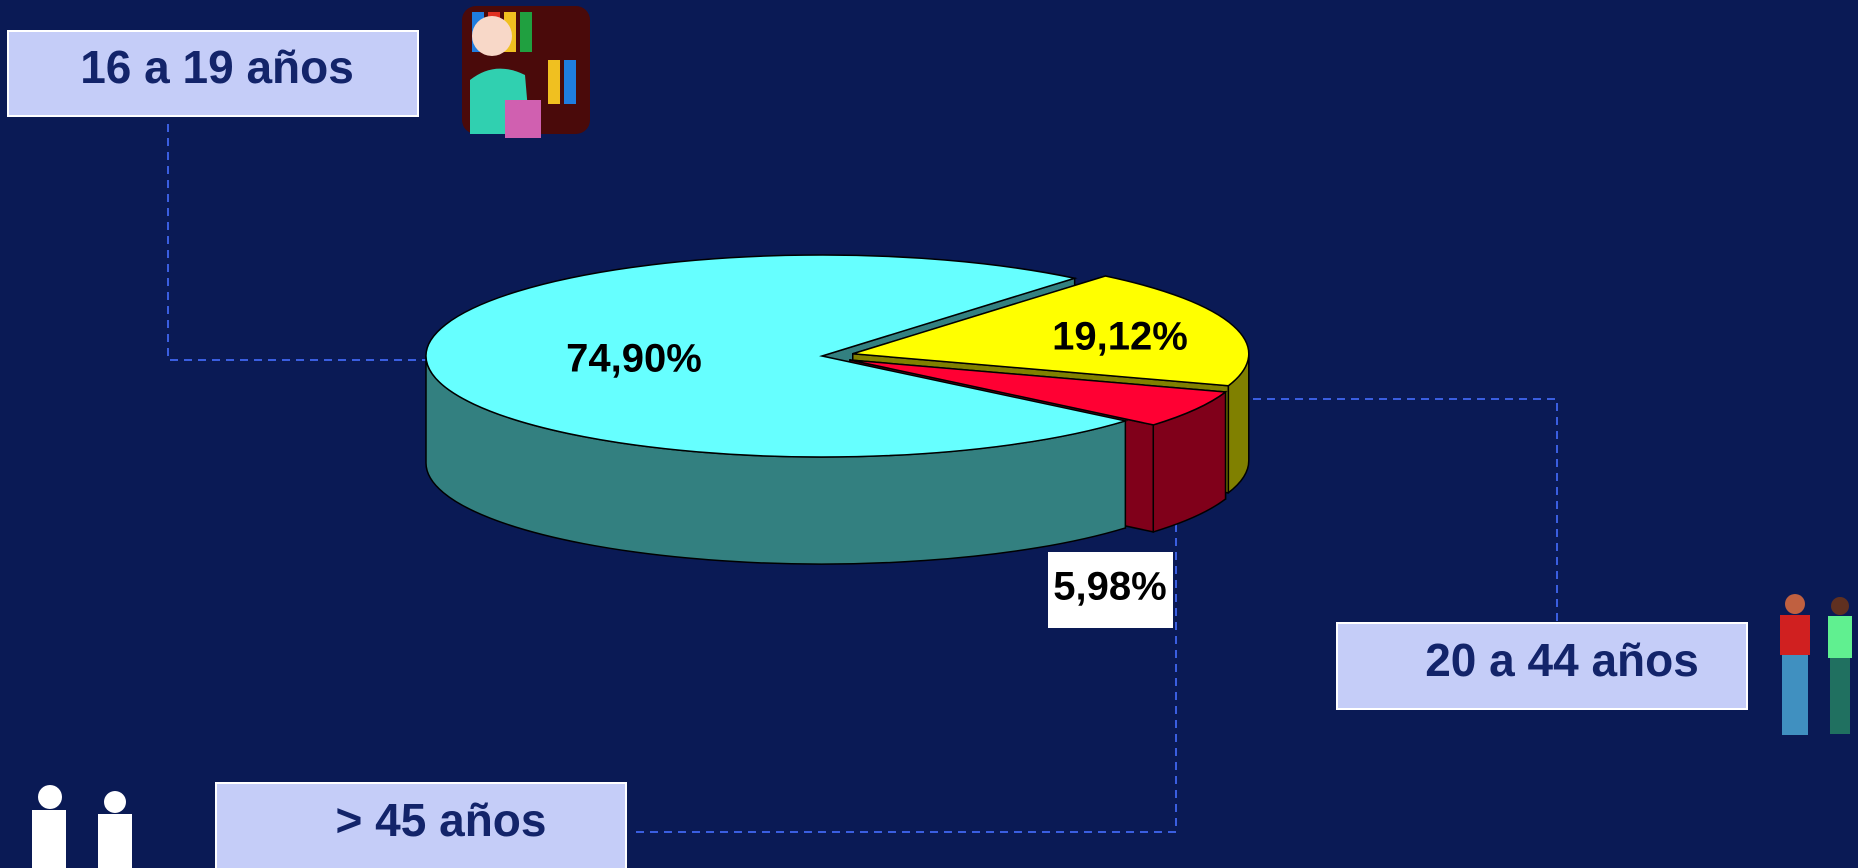  I want to click on icon-people, so click(82, 826).